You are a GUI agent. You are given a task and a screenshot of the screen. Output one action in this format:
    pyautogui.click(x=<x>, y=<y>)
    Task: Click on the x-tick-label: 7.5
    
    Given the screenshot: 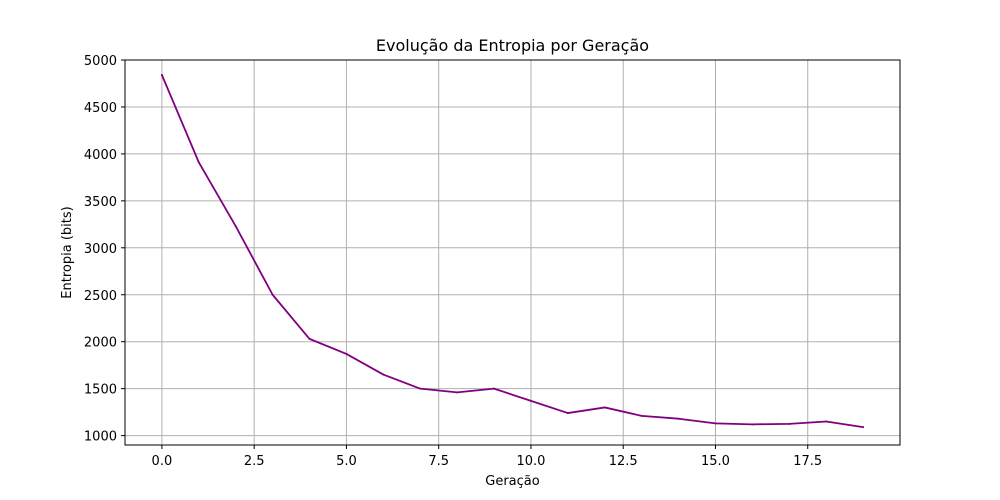 What is the action you would take?
    pyautogui.click(x=438, y=461)
    